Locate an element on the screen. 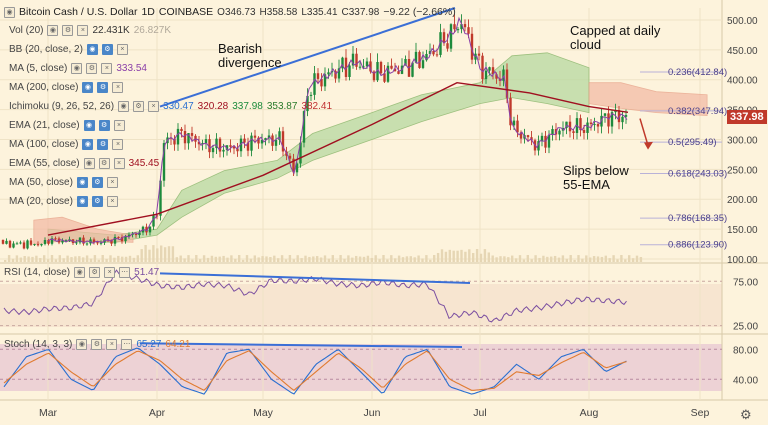 This screenshot has height=425, width=768. indicator-row: EMA (55, close) ◉ ⚙ × 345.45 is located at coordinates (84, 163).